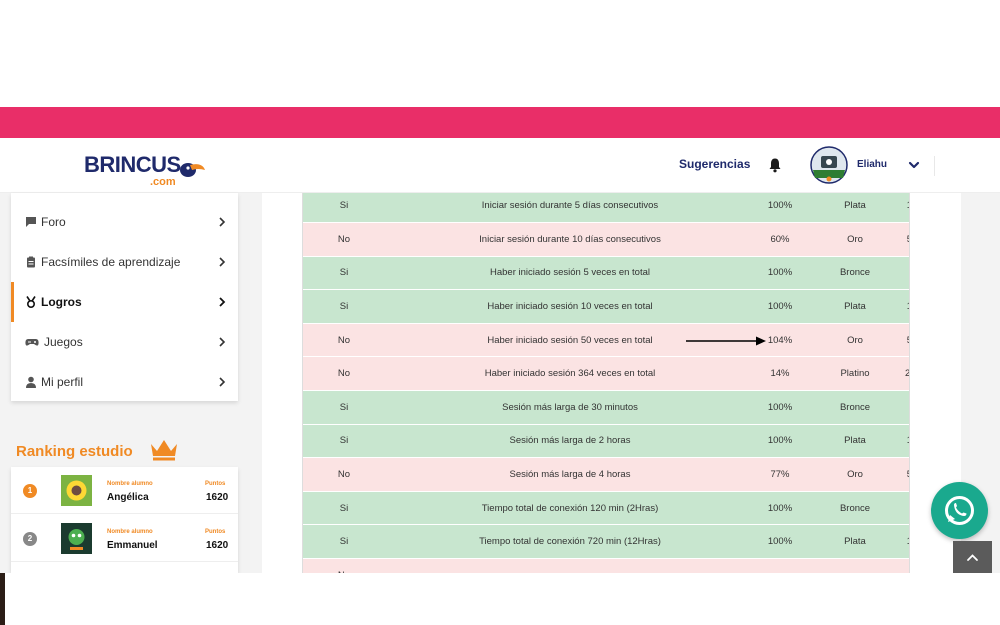 The width and height of the screenshot is (1000, 625). I want to click on brand-sub: .com, so click(163, 182).